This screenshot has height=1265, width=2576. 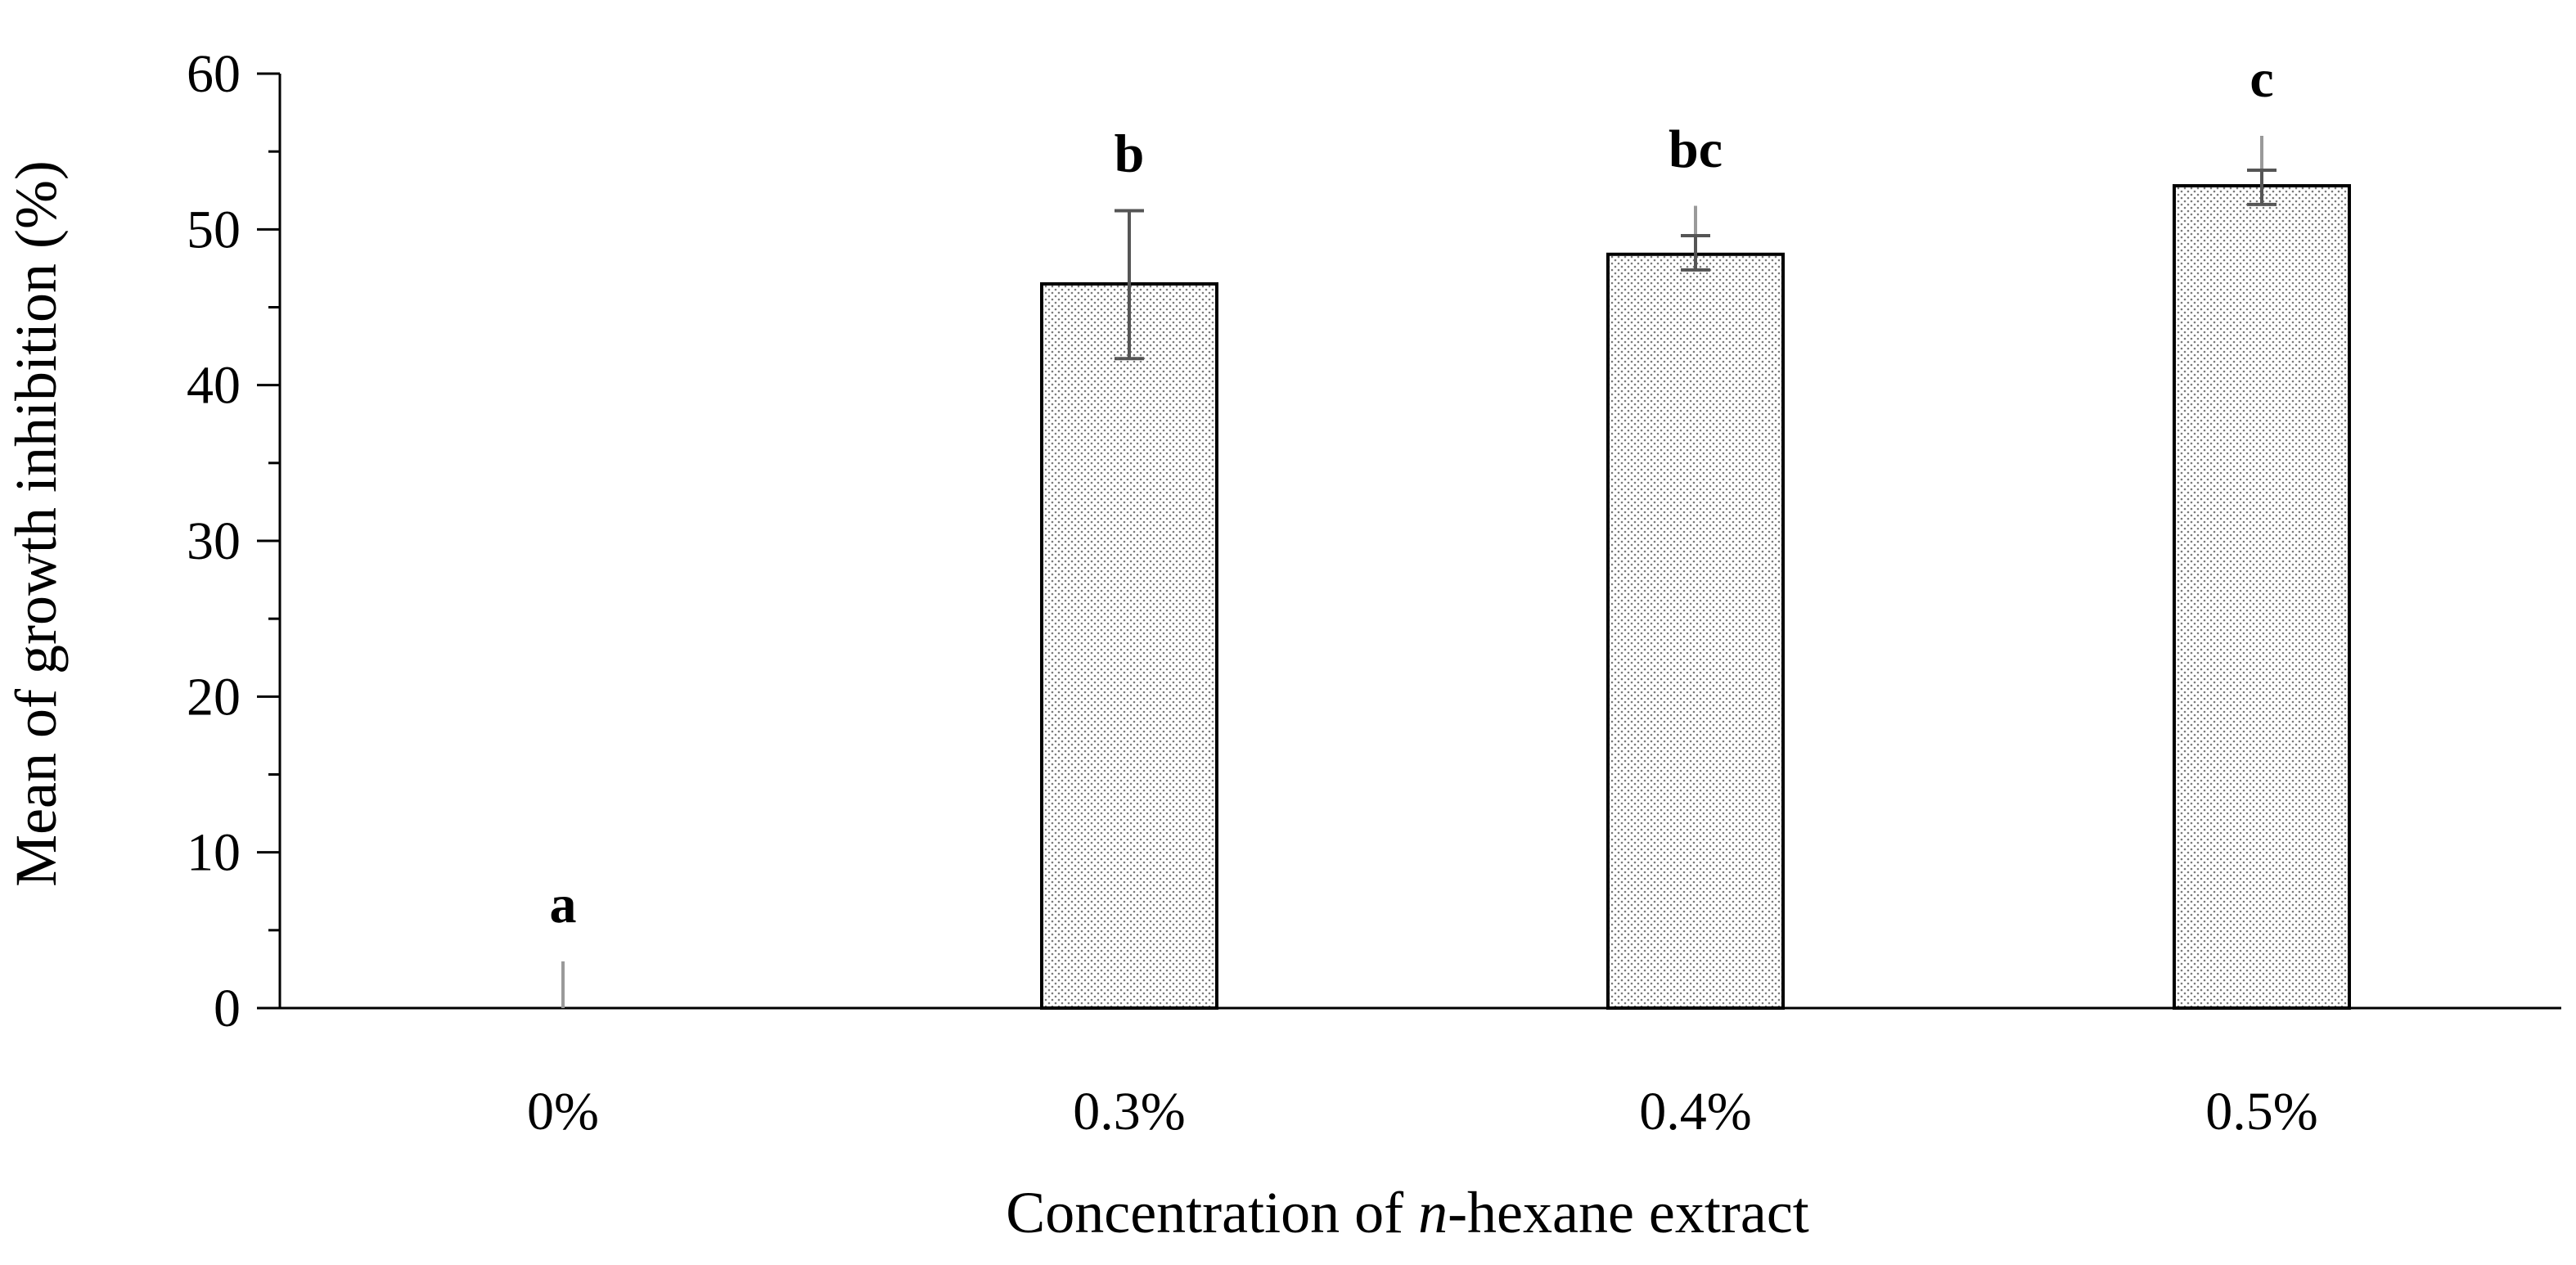 I want to click on significance-label-1: a, so click(x=563, y=905).